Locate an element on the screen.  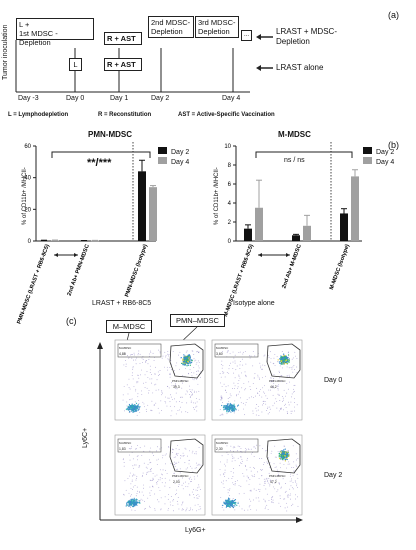
m-chart-title: M-MDSC is located at coordinates (294, 134).